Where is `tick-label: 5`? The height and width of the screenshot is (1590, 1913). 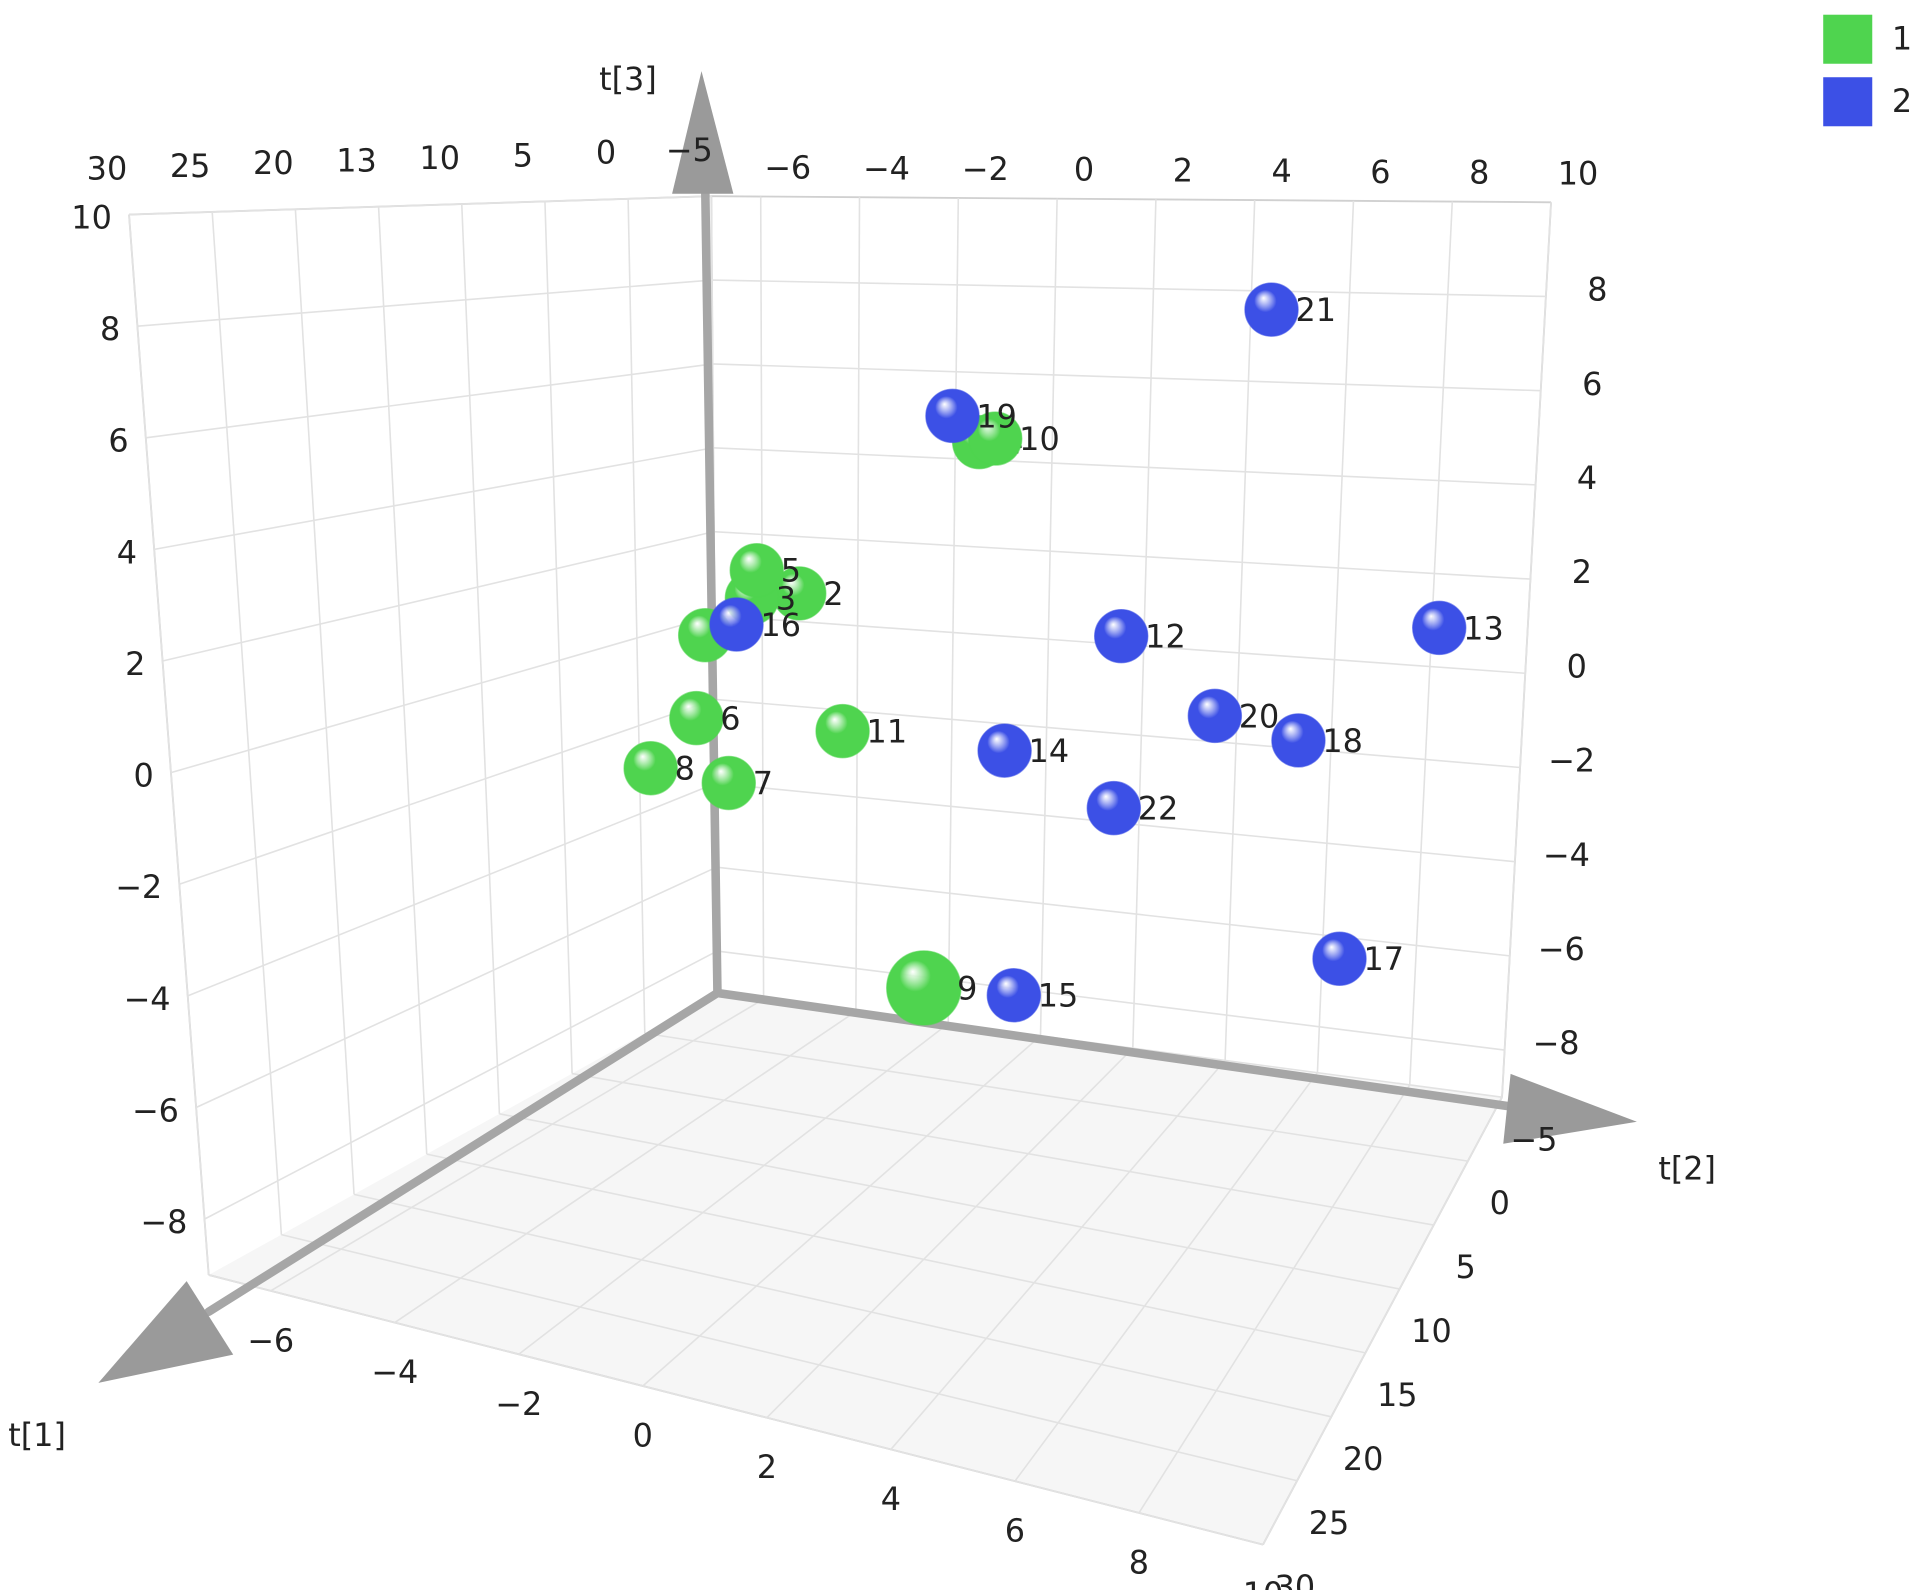 tick-label: 5 is located at coordinates (1465, 1267).